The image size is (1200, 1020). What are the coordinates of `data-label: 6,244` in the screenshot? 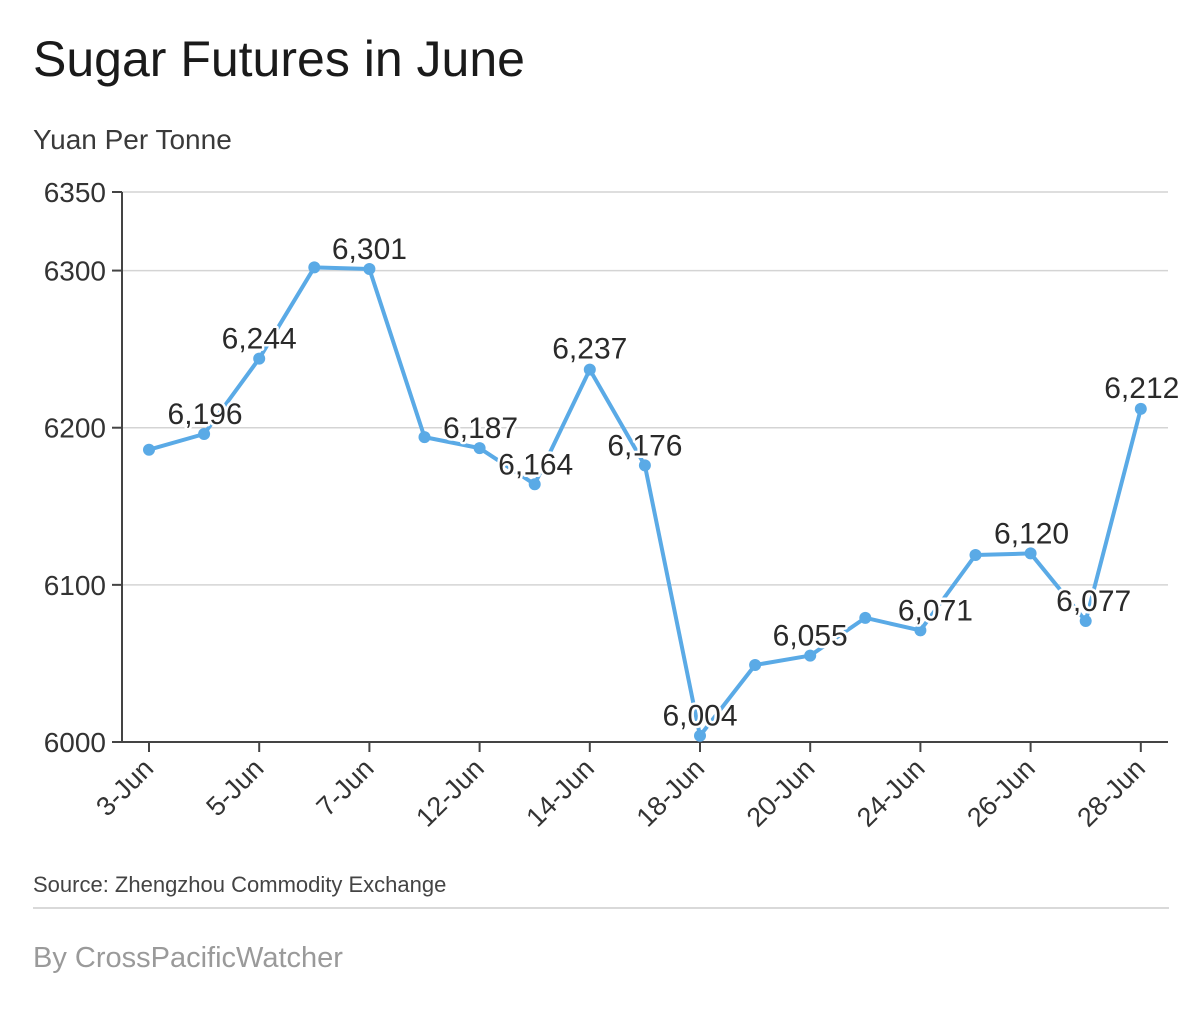 It's located at (259, 339).